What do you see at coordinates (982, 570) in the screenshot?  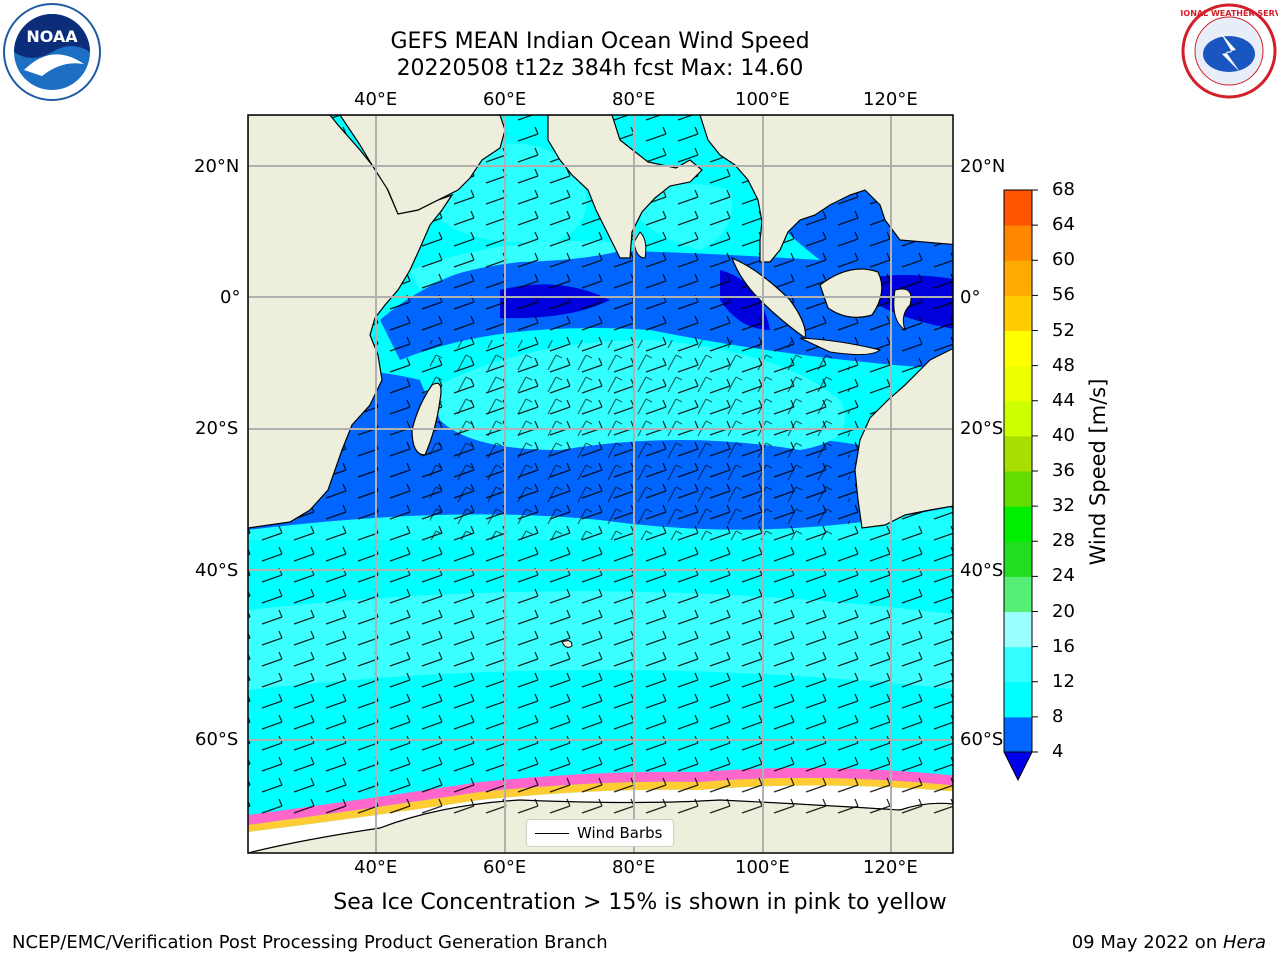 I see `lat-label-right-40s: 40°S` at bounding box center [982, 570].